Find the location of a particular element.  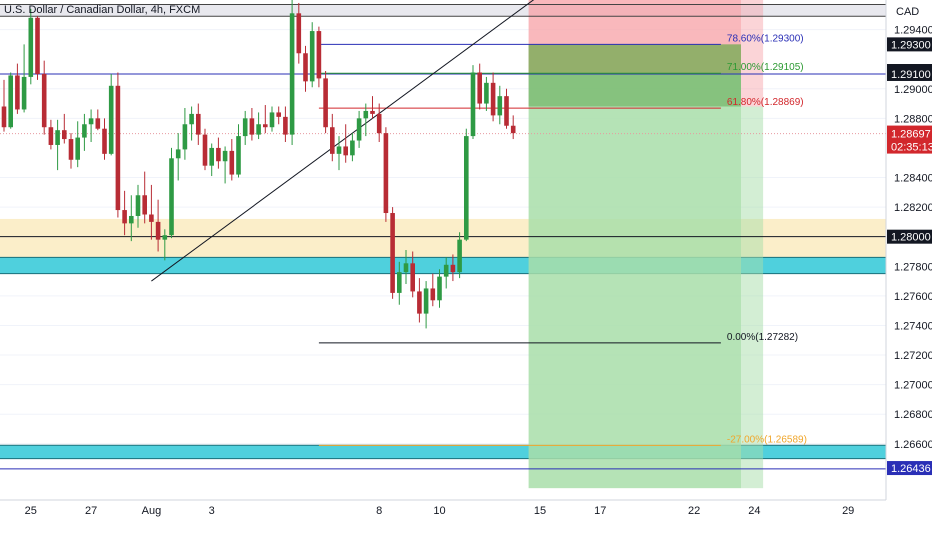

time-axis: 25 27 Aug 3 8 10 15 17 22 24 29 is located at coordinates (440, 511).